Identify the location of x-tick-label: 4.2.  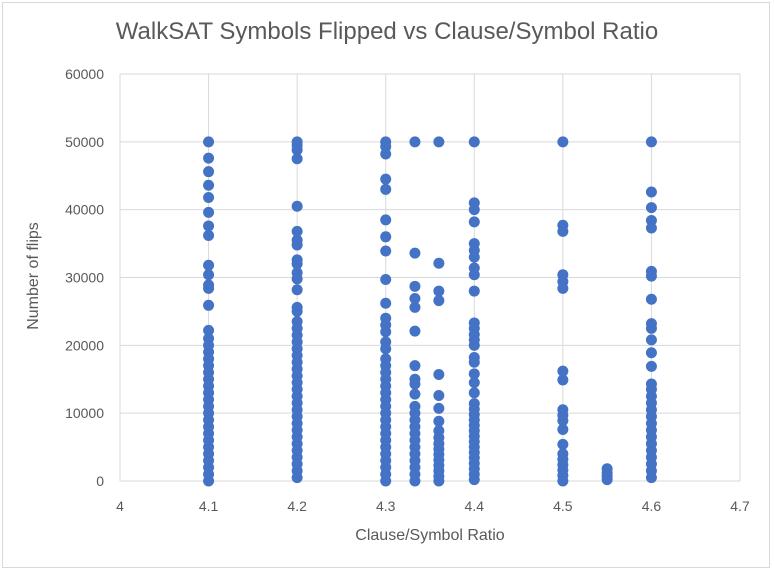
(297, 506).